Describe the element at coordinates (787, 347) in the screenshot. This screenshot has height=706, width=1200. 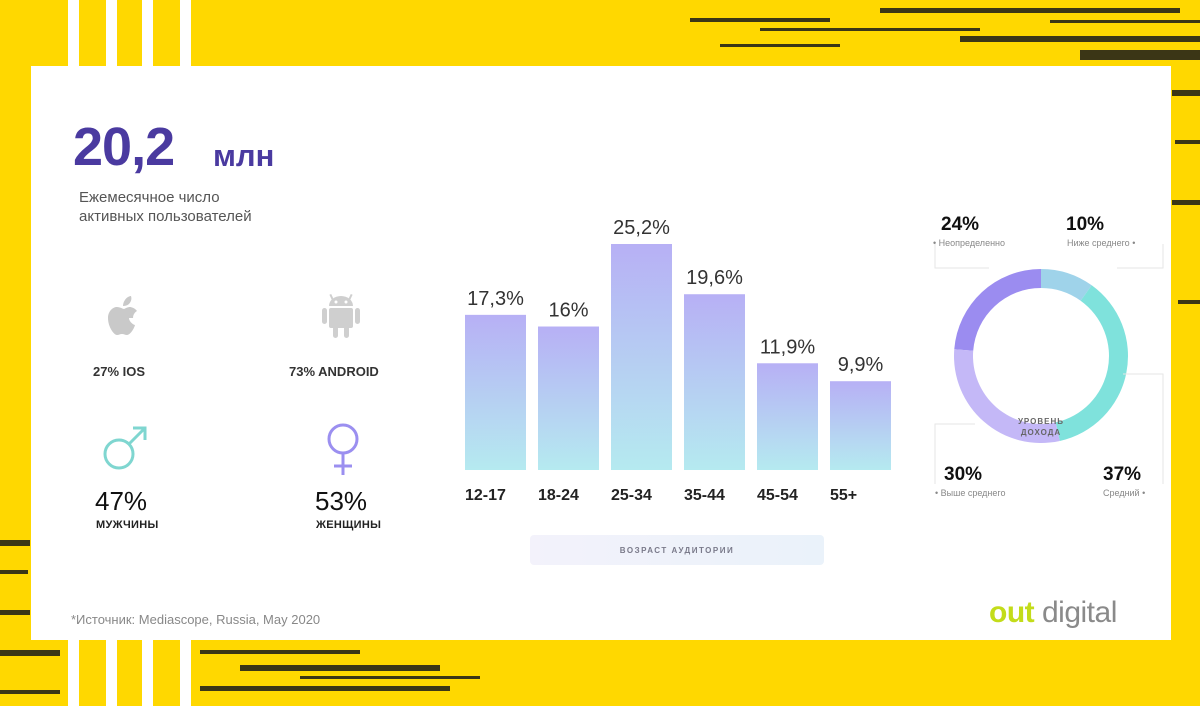
I see `age-bar-value-label: 11,9%` at that location.